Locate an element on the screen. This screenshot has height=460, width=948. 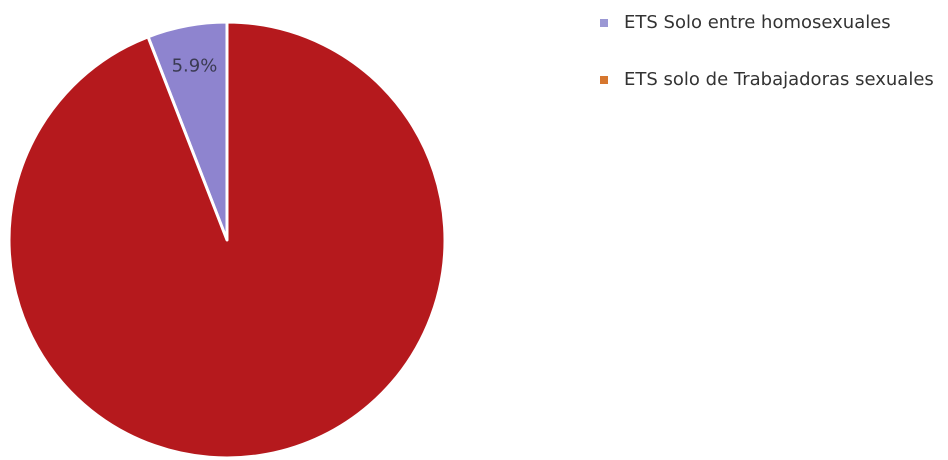
legend-item-trabajadoras: ETS solo de Trabajadoras sexuales is located at coordinates (770, 80).